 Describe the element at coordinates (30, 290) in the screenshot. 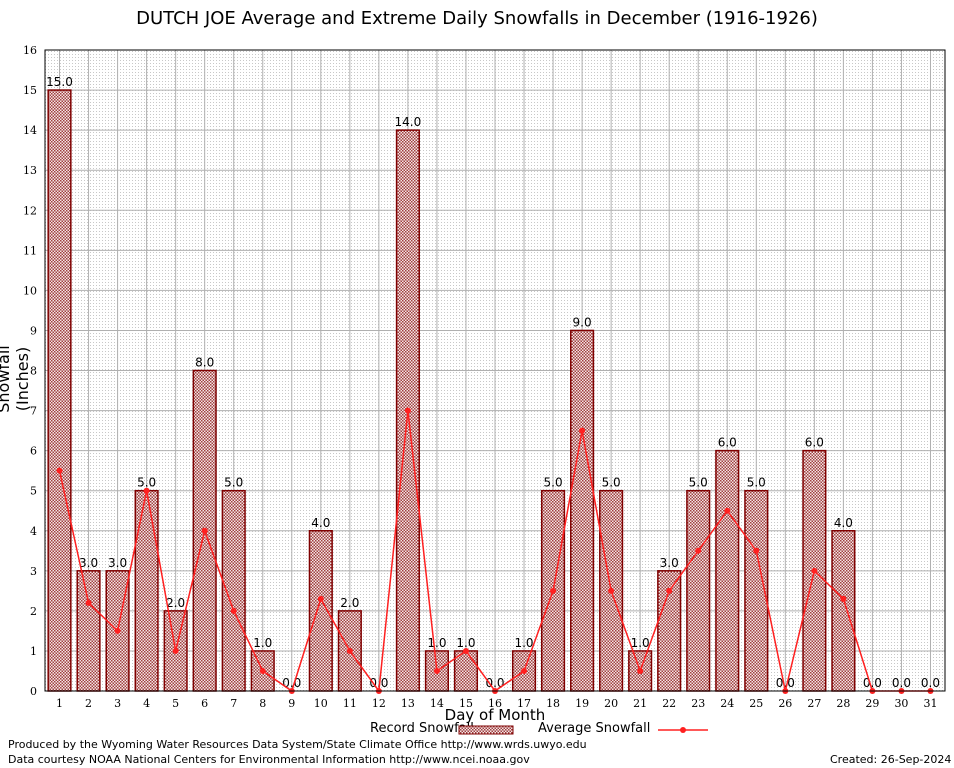

I see `y-tick-label: 10` at that location.